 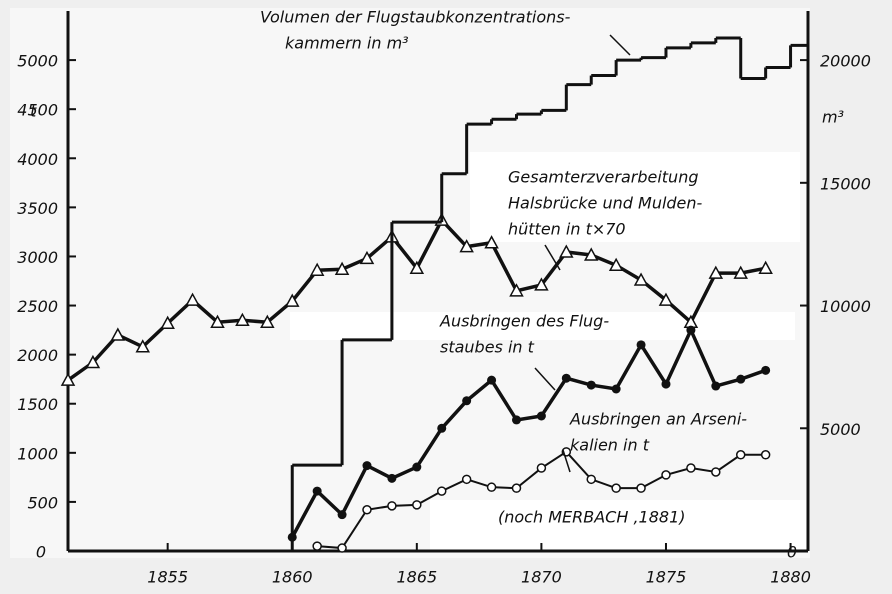 What do you see at coordinates (37, 257) in the screenshot?
I see `y-tick-label: 3000` at bounding box center [37, 257].